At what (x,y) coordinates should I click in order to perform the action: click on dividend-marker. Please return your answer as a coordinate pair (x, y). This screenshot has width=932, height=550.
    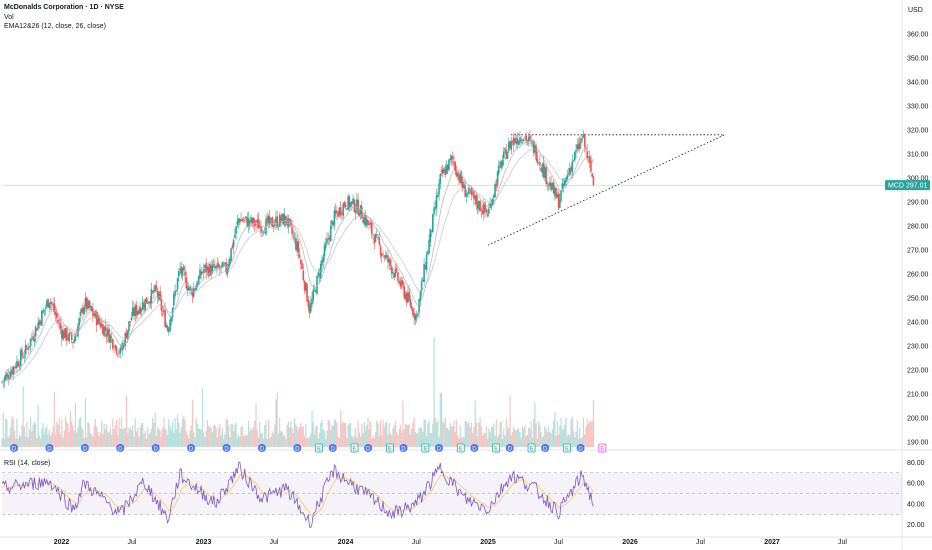
    Looking at the image, I should click on (14, 448).